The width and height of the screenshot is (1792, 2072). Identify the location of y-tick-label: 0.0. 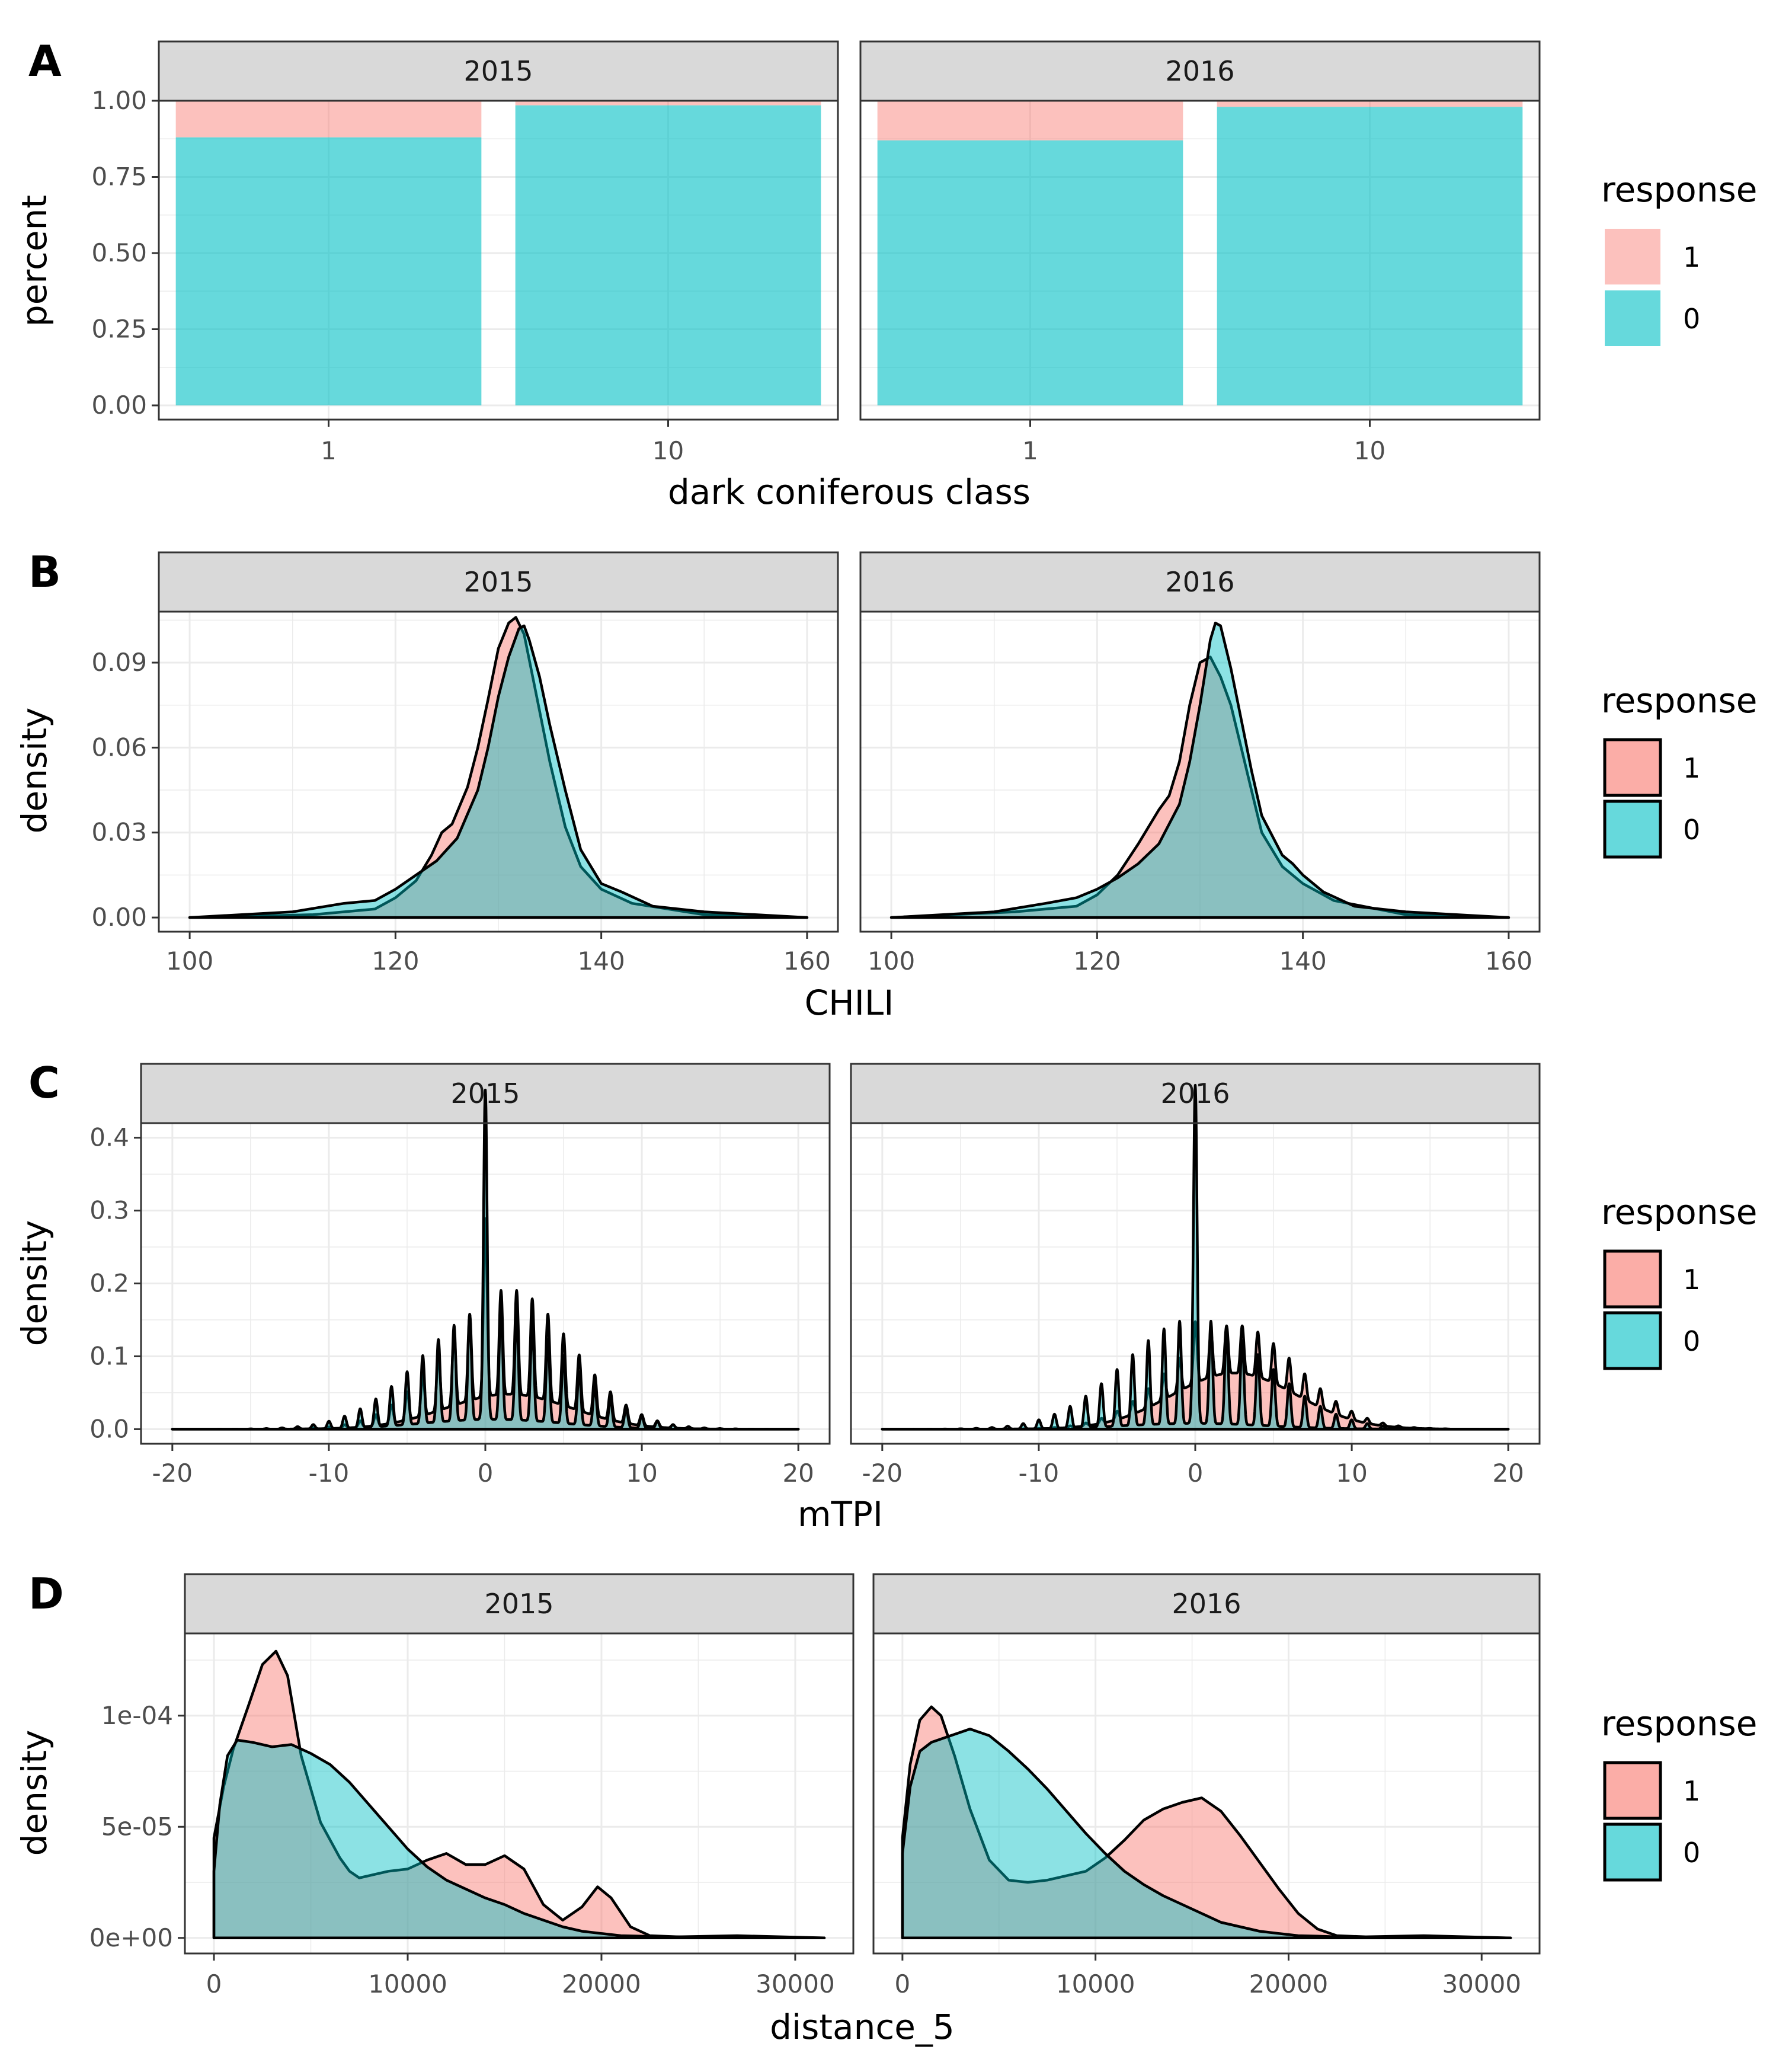
(109, 1428).